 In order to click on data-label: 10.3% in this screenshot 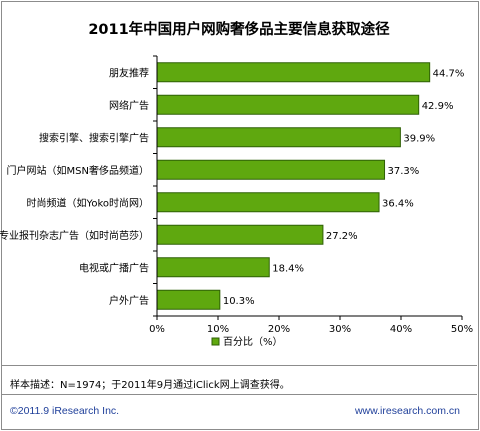, I will do `click(239, 301)`.